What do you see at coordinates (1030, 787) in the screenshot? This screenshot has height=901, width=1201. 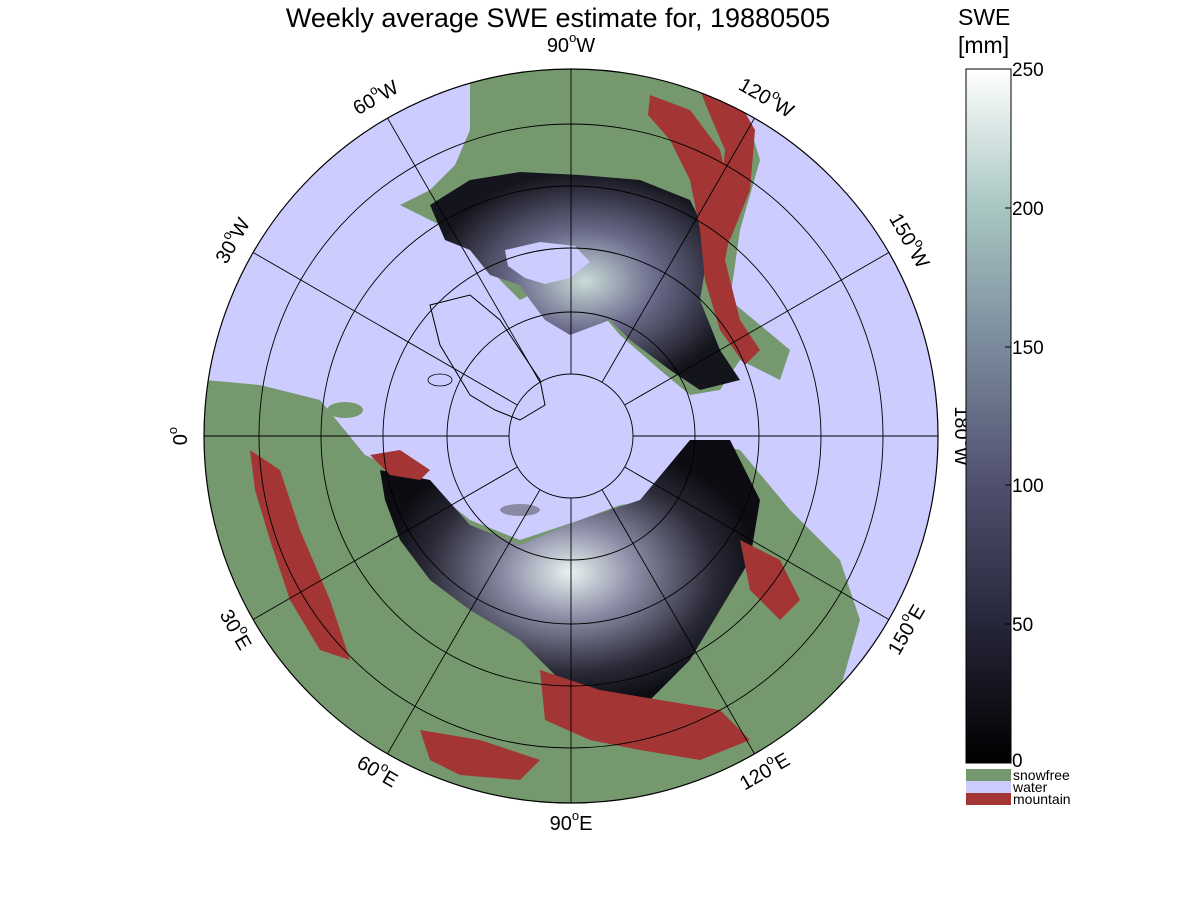 I see `legend-water: water` at bounding box center [1030, 787].